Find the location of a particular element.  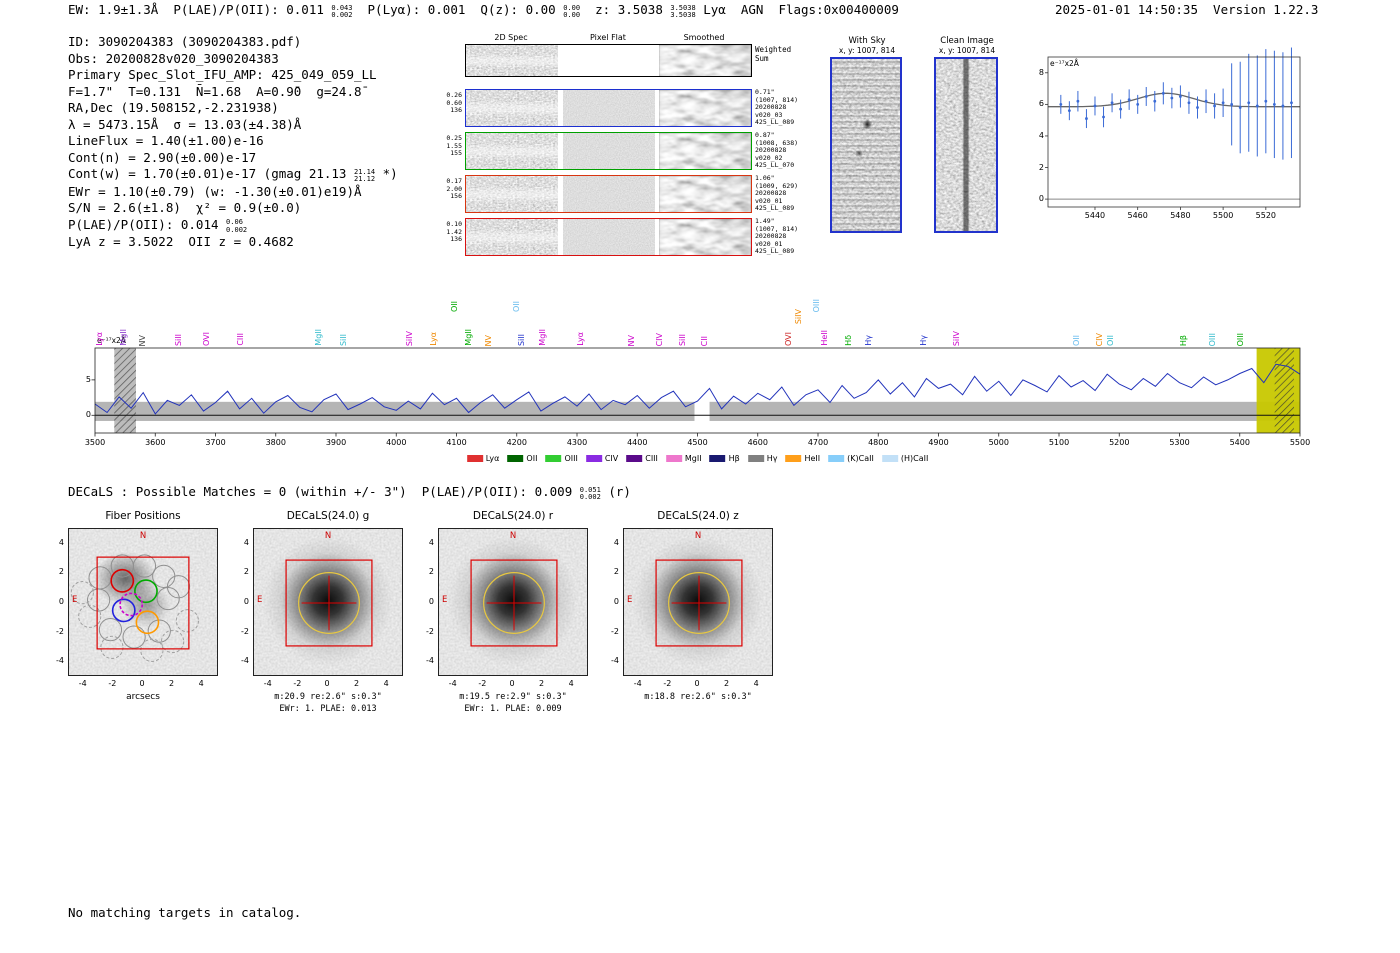

spectrum-x-tick-label: 5400 is located at coordinates (1239, 442).